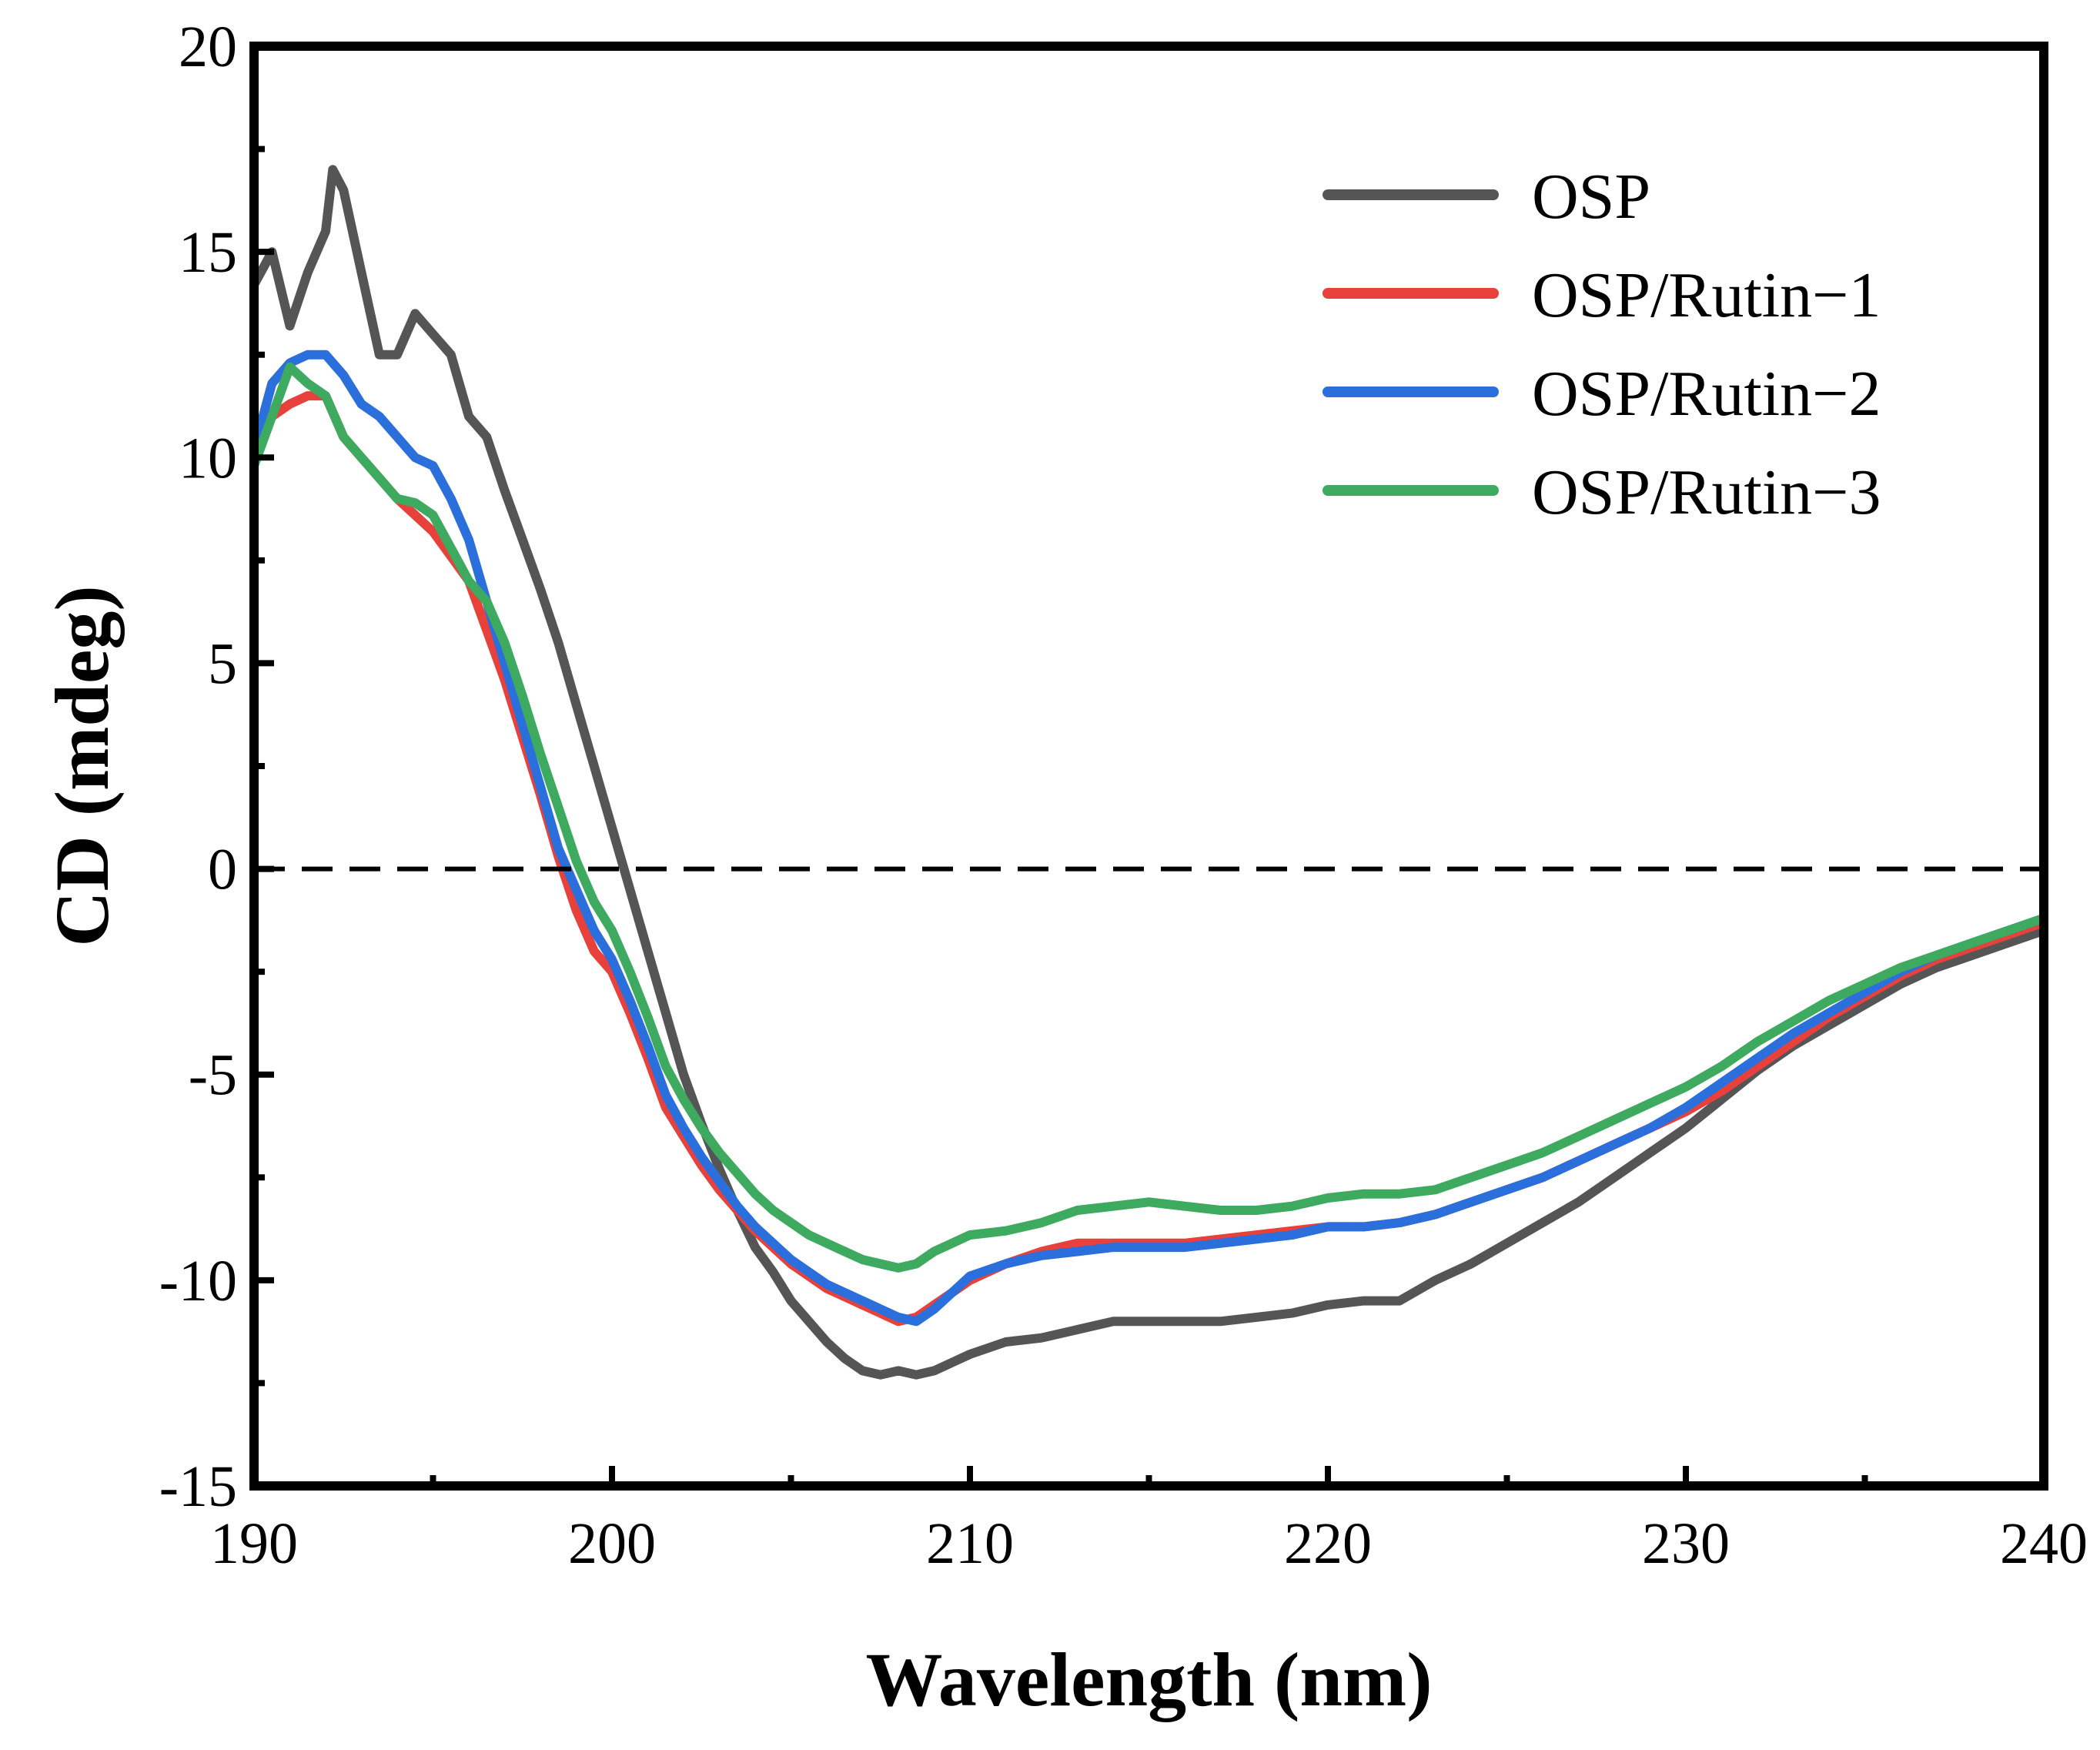 This screenshot has height=1750, width=2100. What do you see at coordinates (970, 1543) in the screenshot?
I see `x-tick-label: 210` at bounding box center [970, 1543].